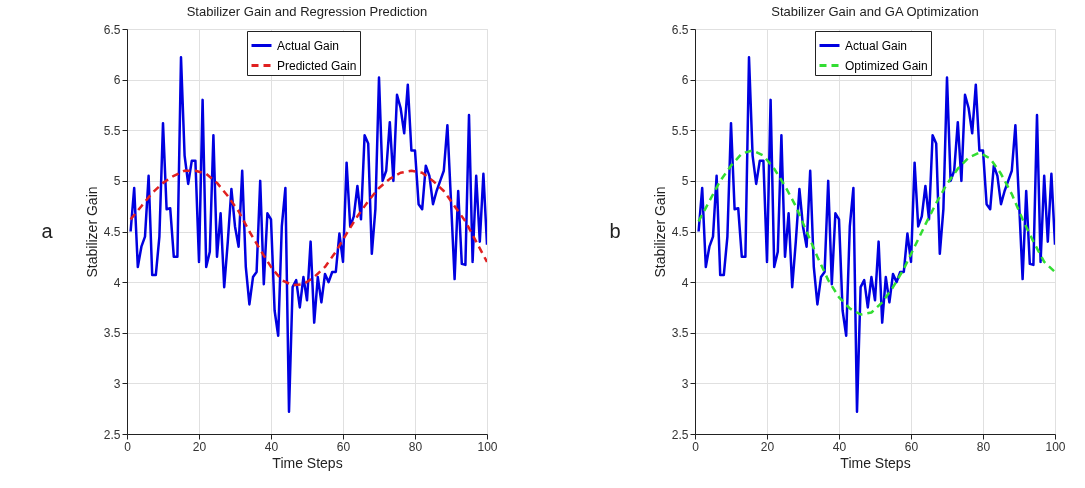 The height and width of the screenshot is (488, 1085). Describe the element at coordinates (886, 65) in the screenshot. I see `legend-label: Optimized Gain` at that location.